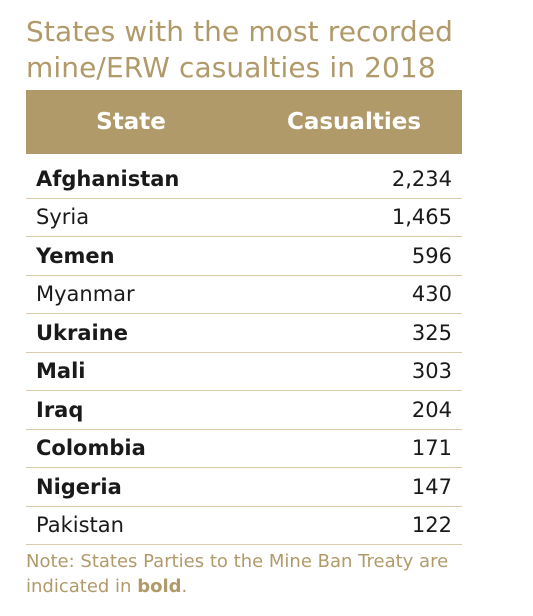  I want to click on casualties-cell: 171, so click(431, 448).